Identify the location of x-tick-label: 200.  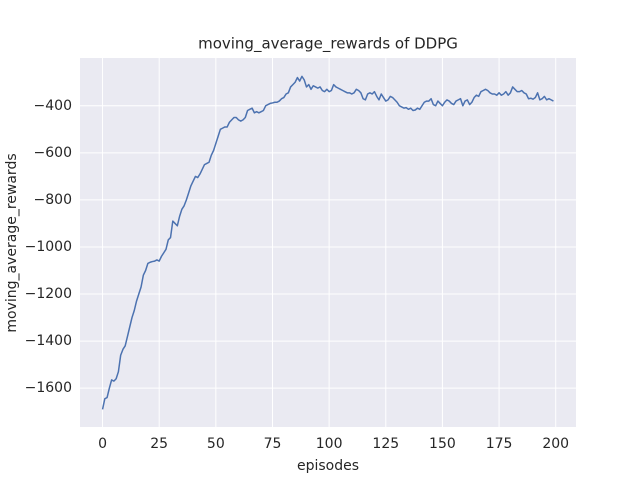
(555, 444).